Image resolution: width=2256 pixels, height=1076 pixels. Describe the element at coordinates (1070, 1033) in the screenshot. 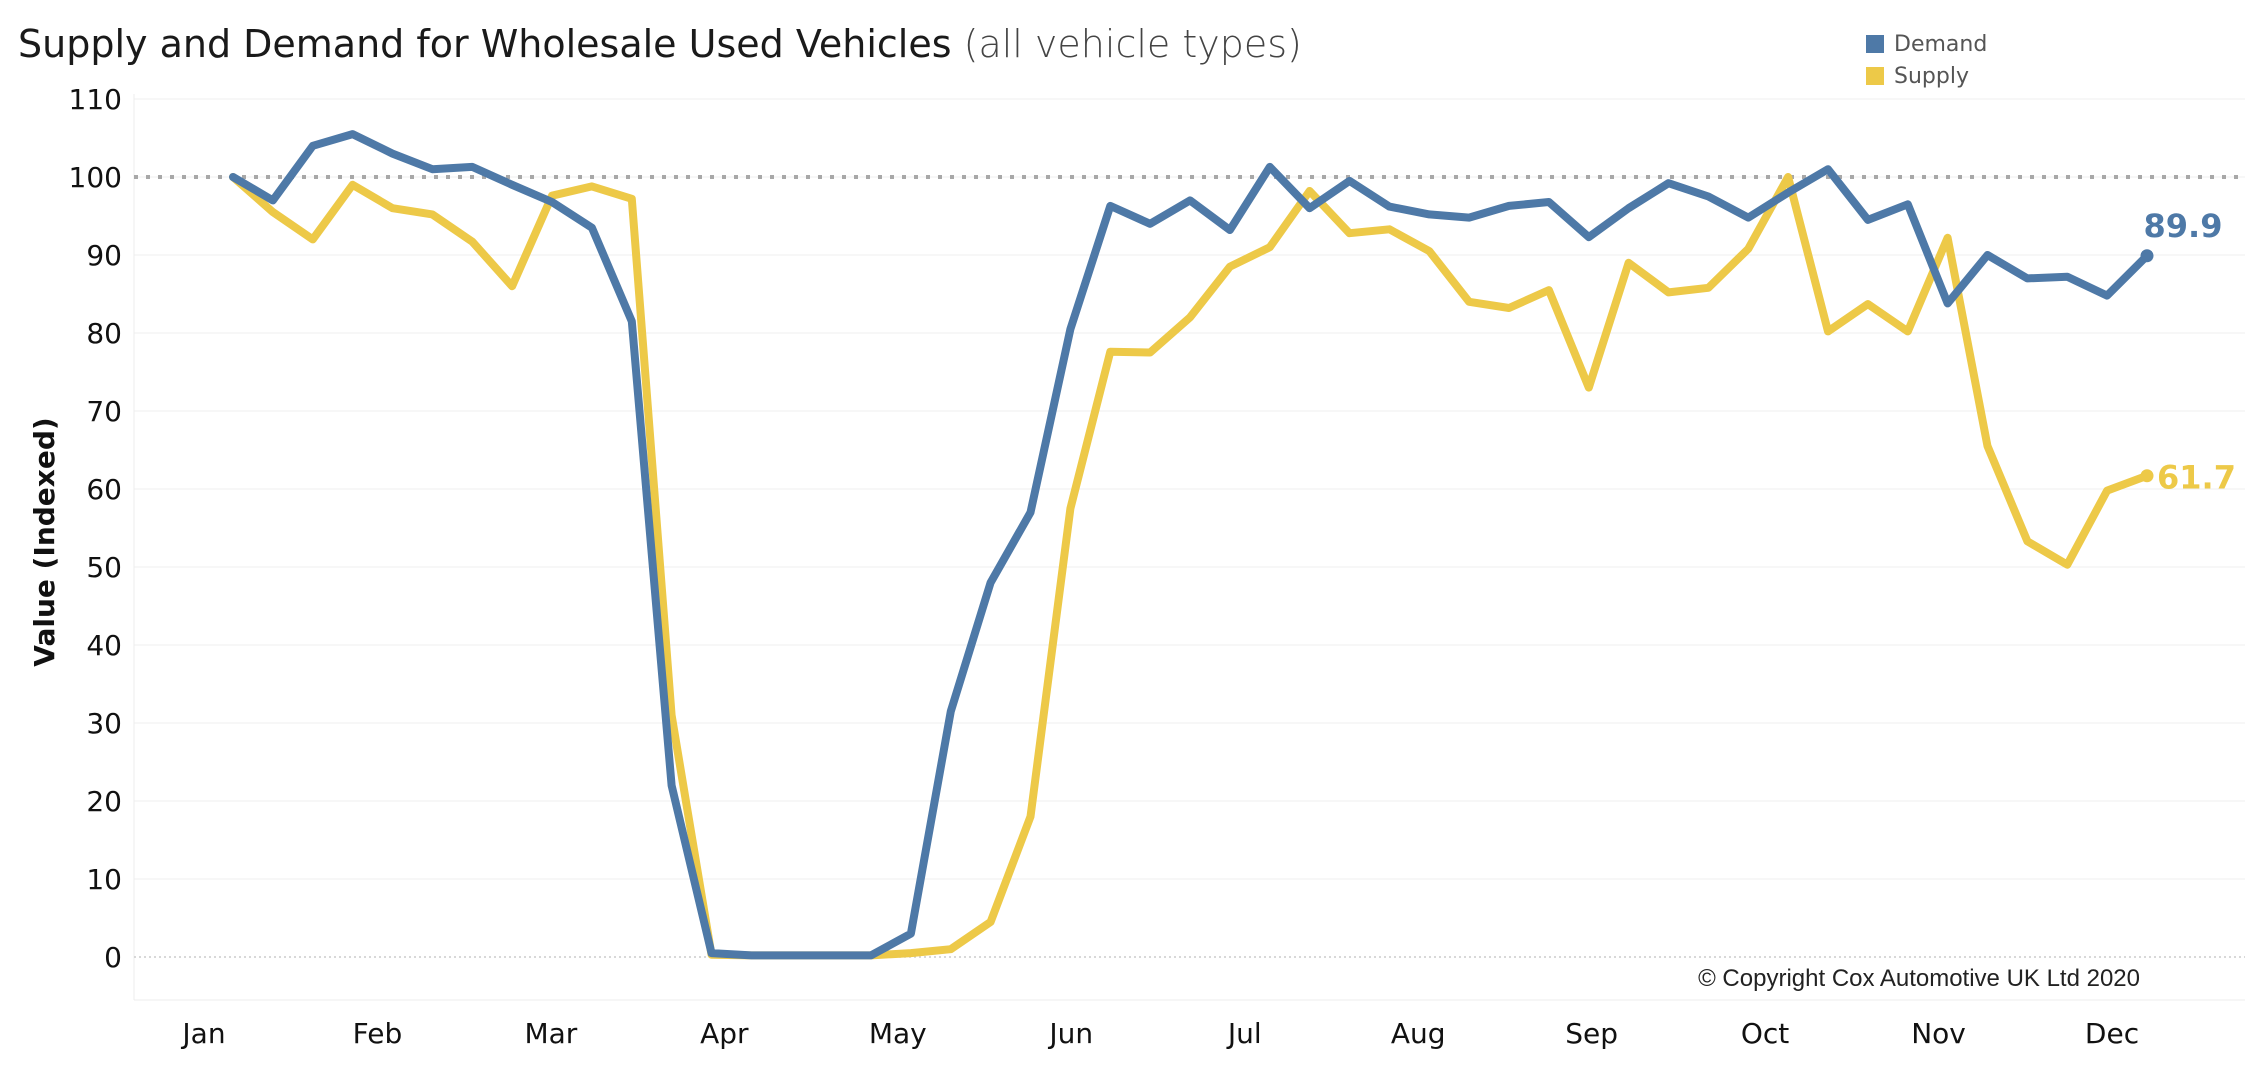

I see `x-tick-label: Jun` at that location.